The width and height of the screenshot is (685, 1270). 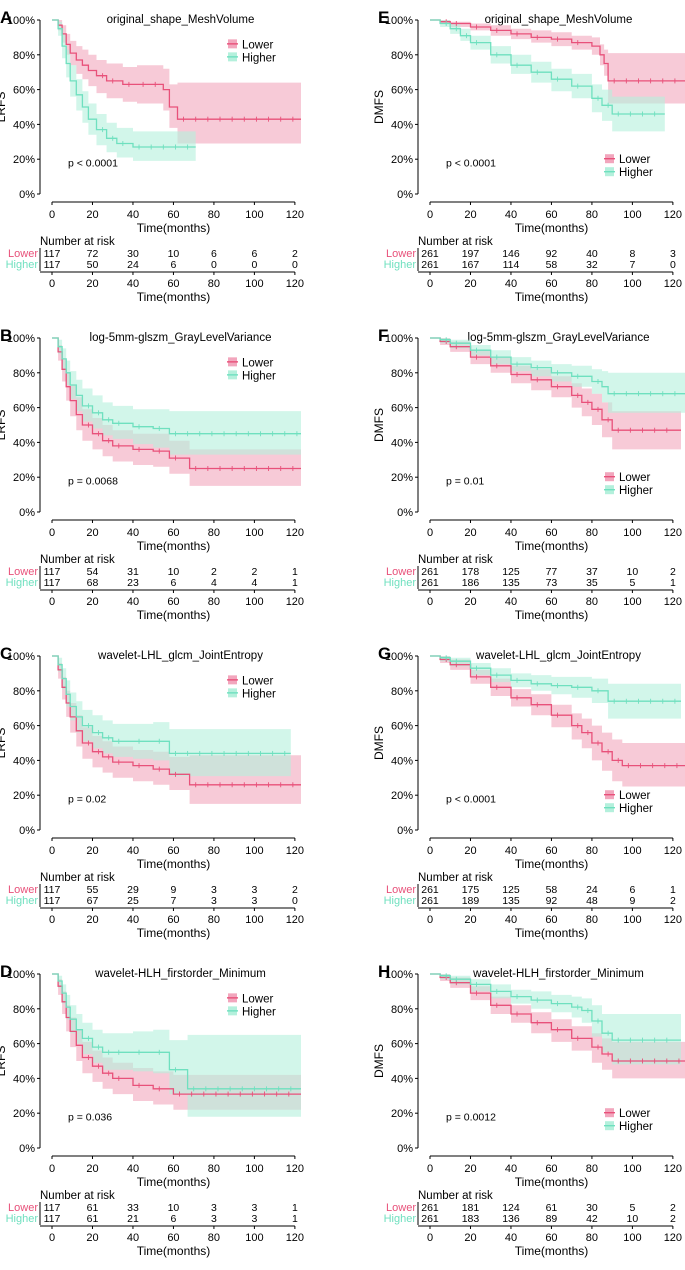 What do you see at coordinates (552, 265) in the screenshot?
I see `risk-count: 58` at bounding box center [552, 265].